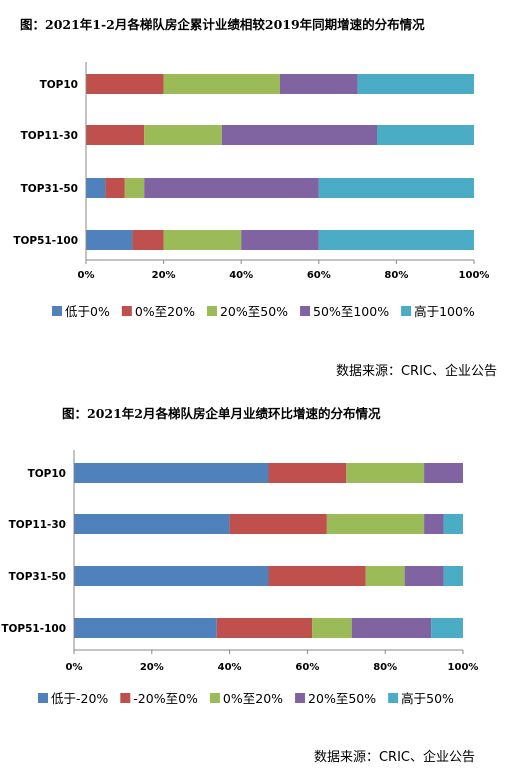 Image resolution: width=505 pixels, height=771 pixels. Describe the element at coordinates (87, 311) in the screenshot. I see `legend-label: 低于0%` at that location.